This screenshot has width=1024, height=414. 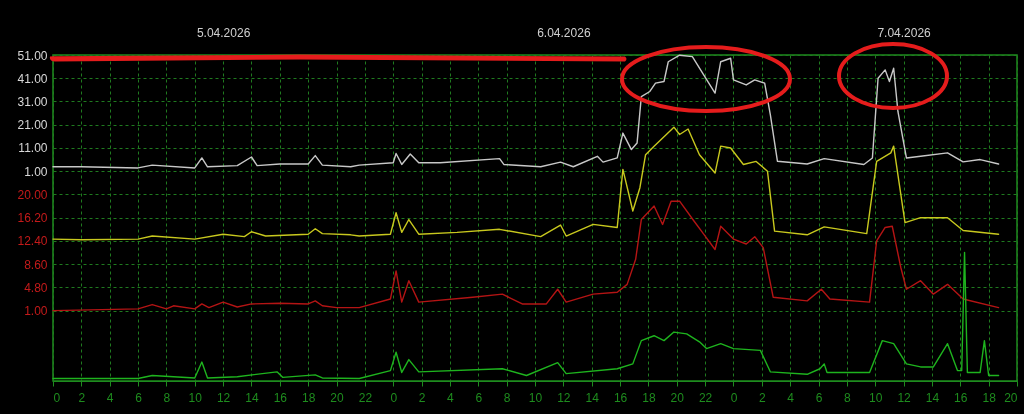 What do you see at coordinates (32, 55) in the screenshot?
I see `y-tick-label: 51.00` at bounding box center [32, 55].